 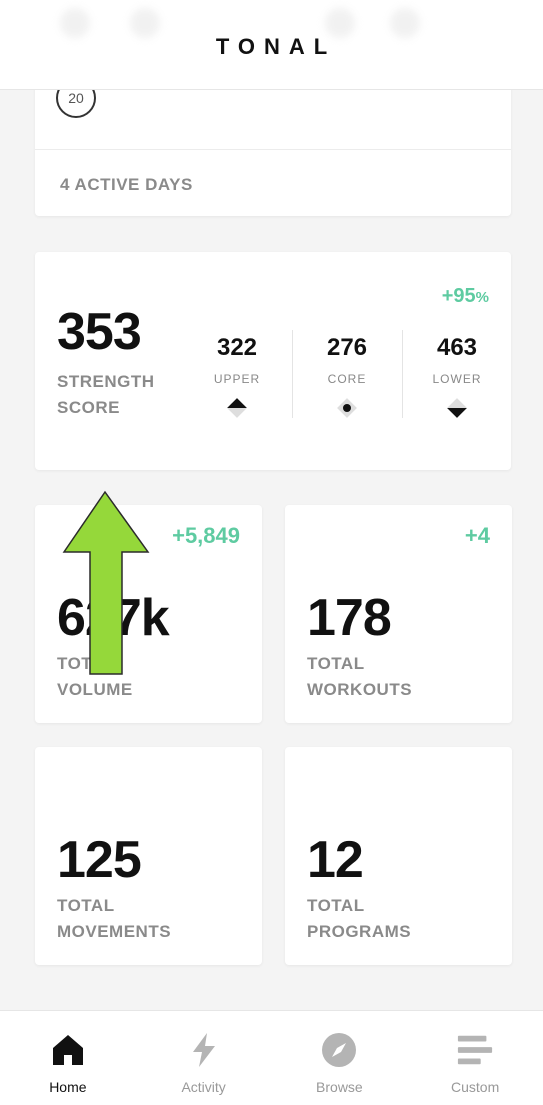 What do you see at coordinates (339, 1087) in the screenshot?
I see `nav-label: Browse` at bounding box center [339, 1087].